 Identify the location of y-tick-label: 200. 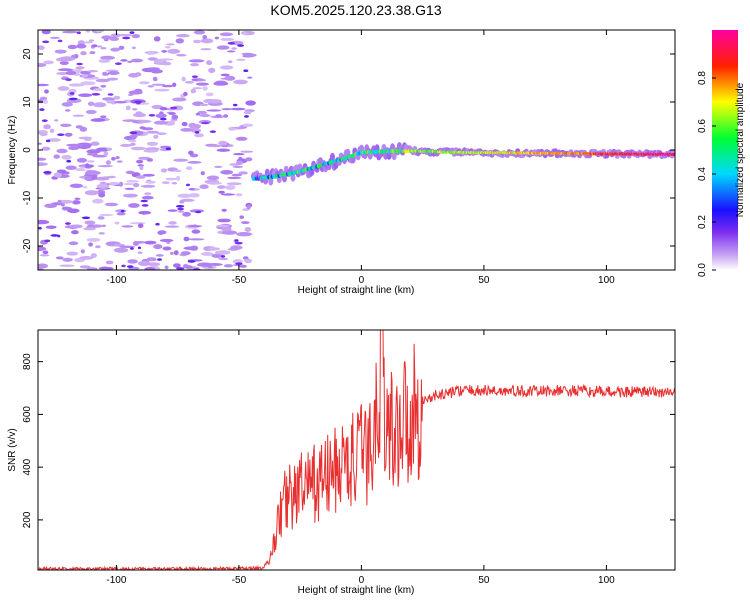
(27, 519).